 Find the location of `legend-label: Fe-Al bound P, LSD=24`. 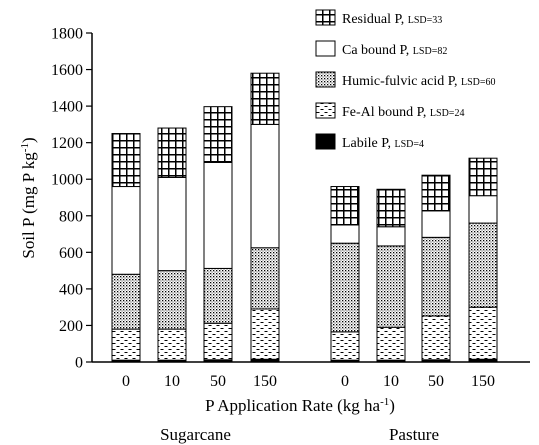

legend-label: Fe-Al bound P, LSD=24 is located at coordinates (403, 112).